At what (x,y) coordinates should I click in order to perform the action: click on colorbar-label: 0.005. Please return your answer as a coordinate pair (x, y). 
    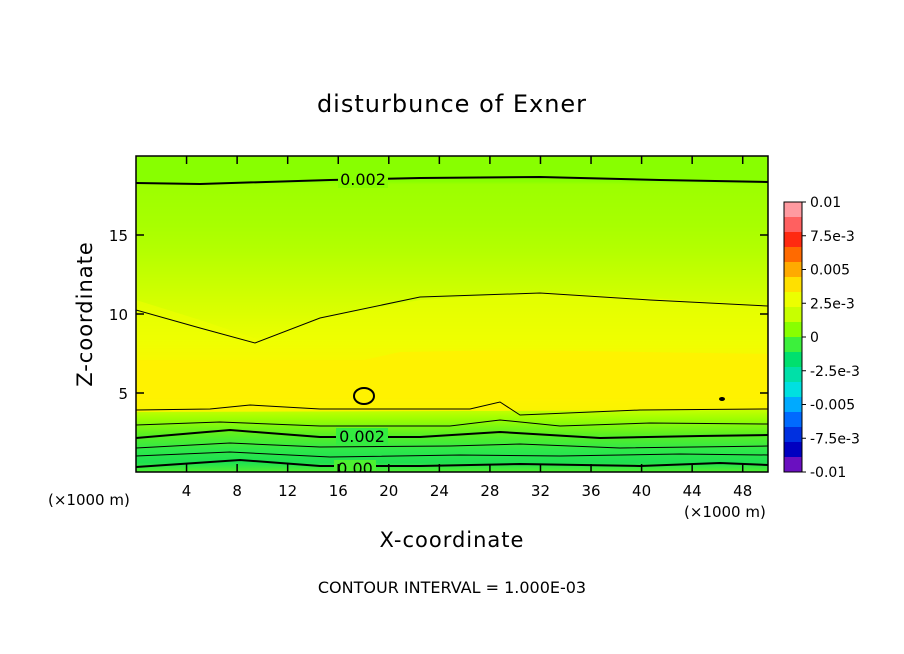
    Looking at the image, I should click on (830, 271).